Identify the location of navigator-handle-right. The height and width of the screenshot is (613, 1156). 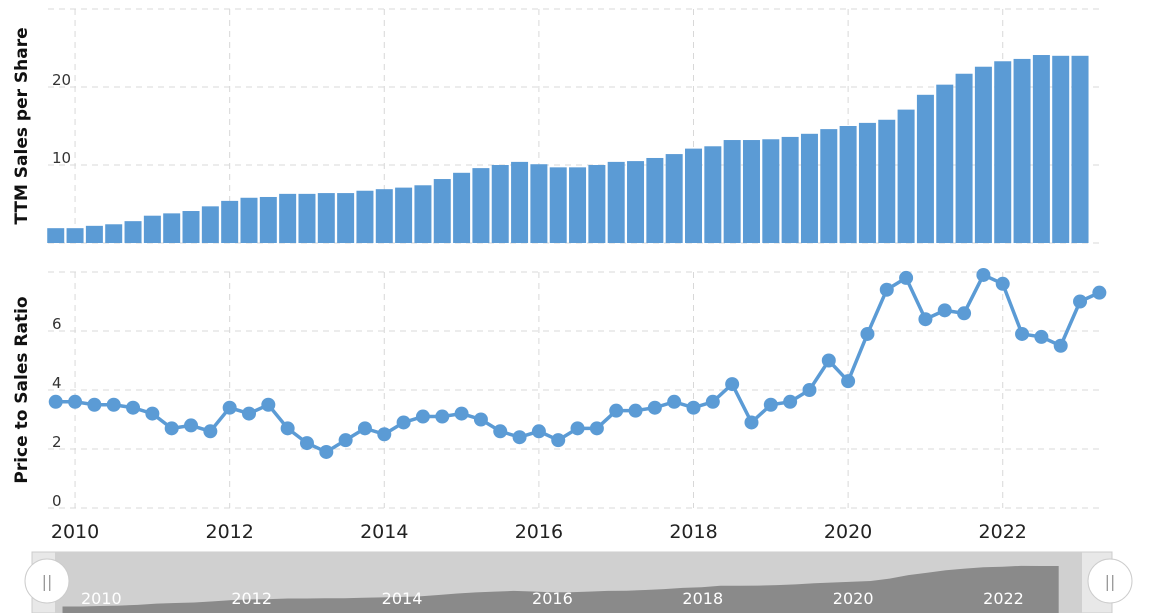
(1110, 581).